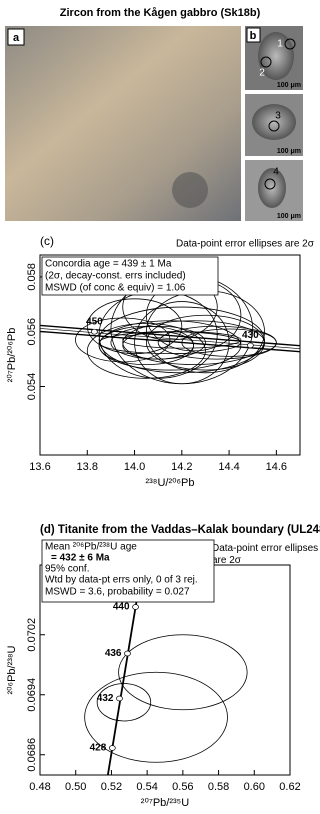 The width and height of the screenshot is (320, 814). Describe the element at coordinates (121, 607) in the screenshot. I see `age-label: 440` at that location.